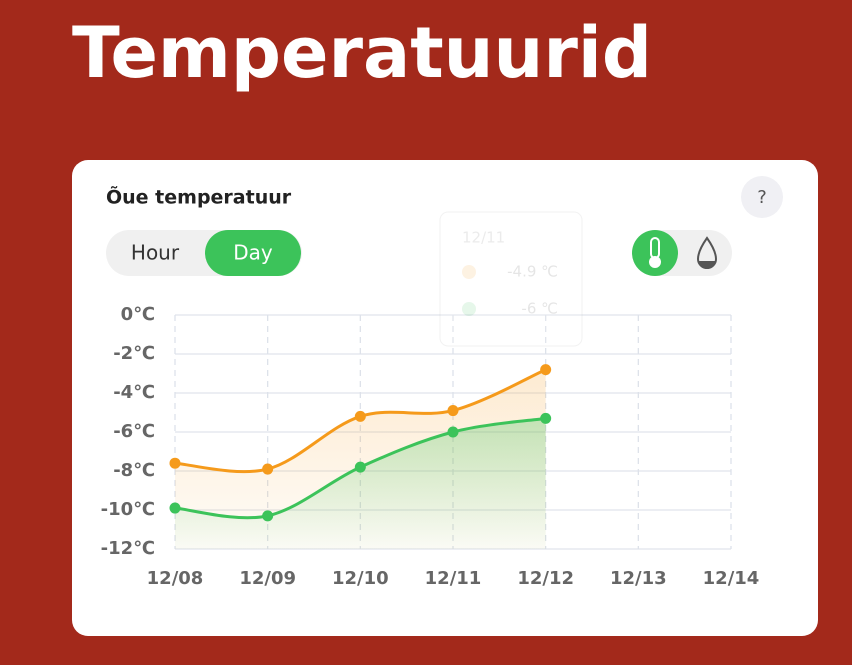 This screenshot has height=665, width=852. What do you see at coordinates (483, 238) in the screenshot?
I see `tooltip-date: 12/11` at bounding box center [483, 238].